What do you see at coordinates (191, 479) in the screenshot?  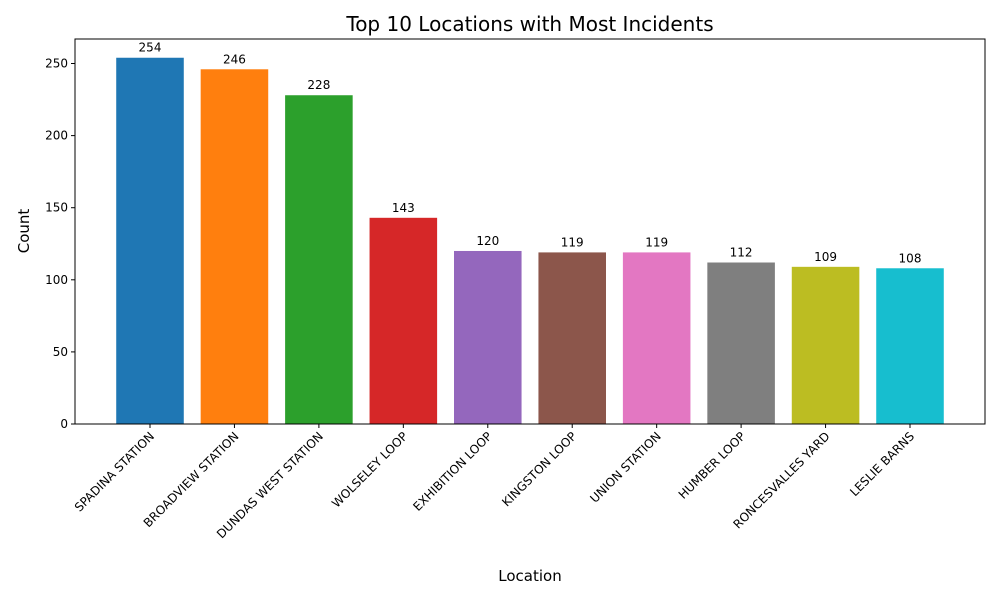 I see `x-tick-label-1: BROADVIEW STATION` at bounding box center [191, 479].